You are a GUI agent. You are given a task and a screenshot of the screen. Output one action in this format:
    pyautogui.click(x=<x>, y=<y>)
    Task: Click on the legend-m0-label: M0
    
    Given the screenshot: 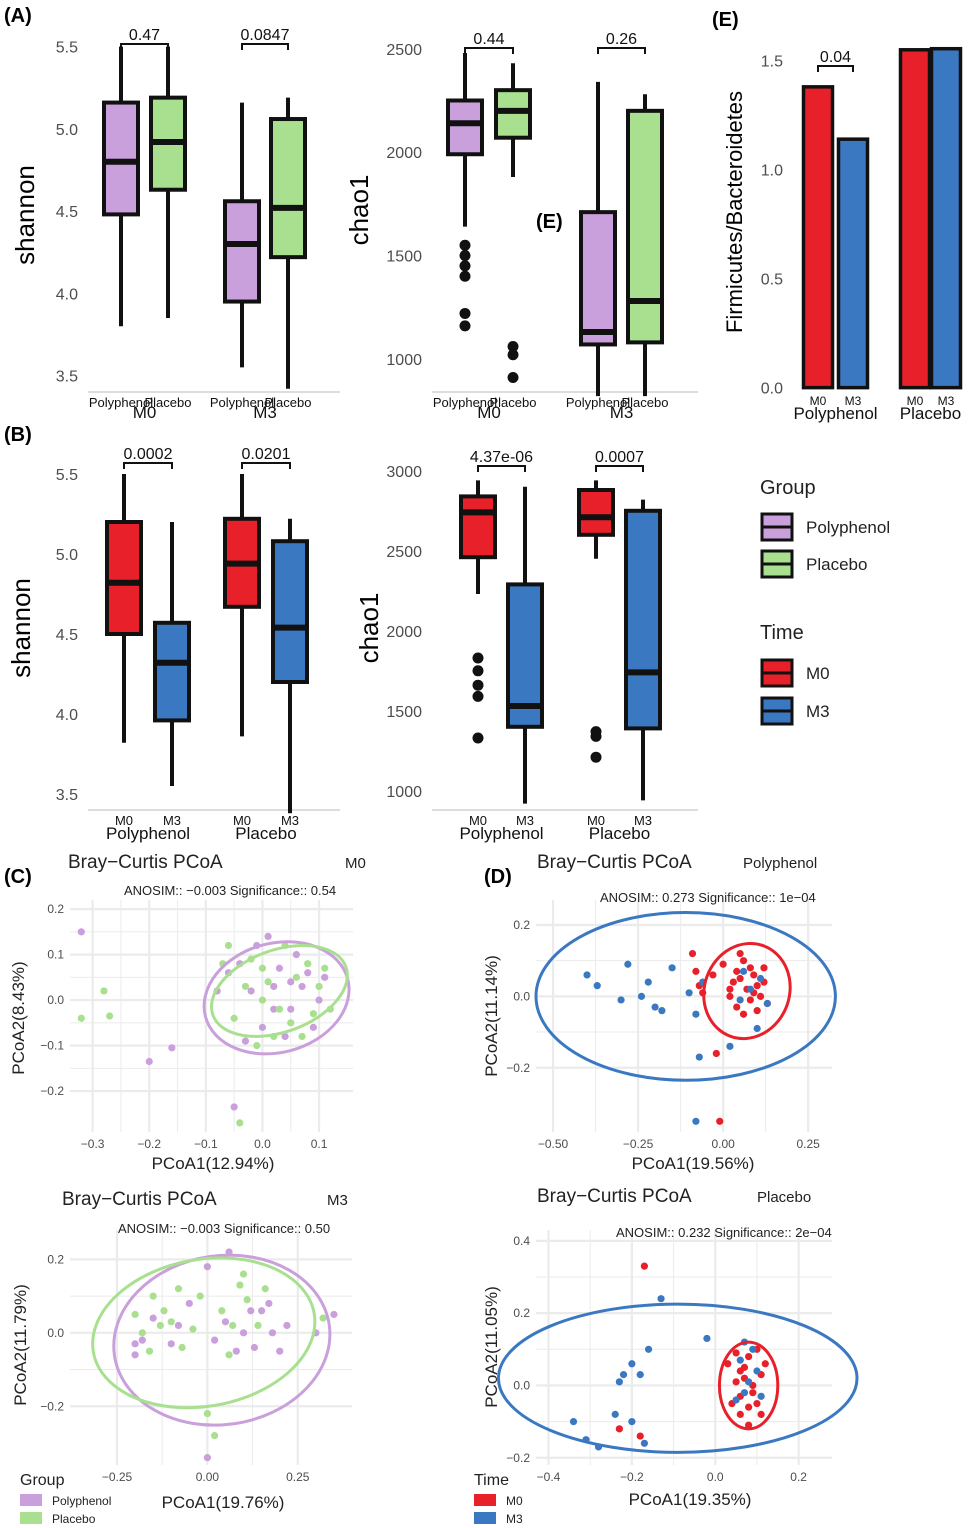 What is the action you would take?
    pyautogui.click(x=818, y=673)
    